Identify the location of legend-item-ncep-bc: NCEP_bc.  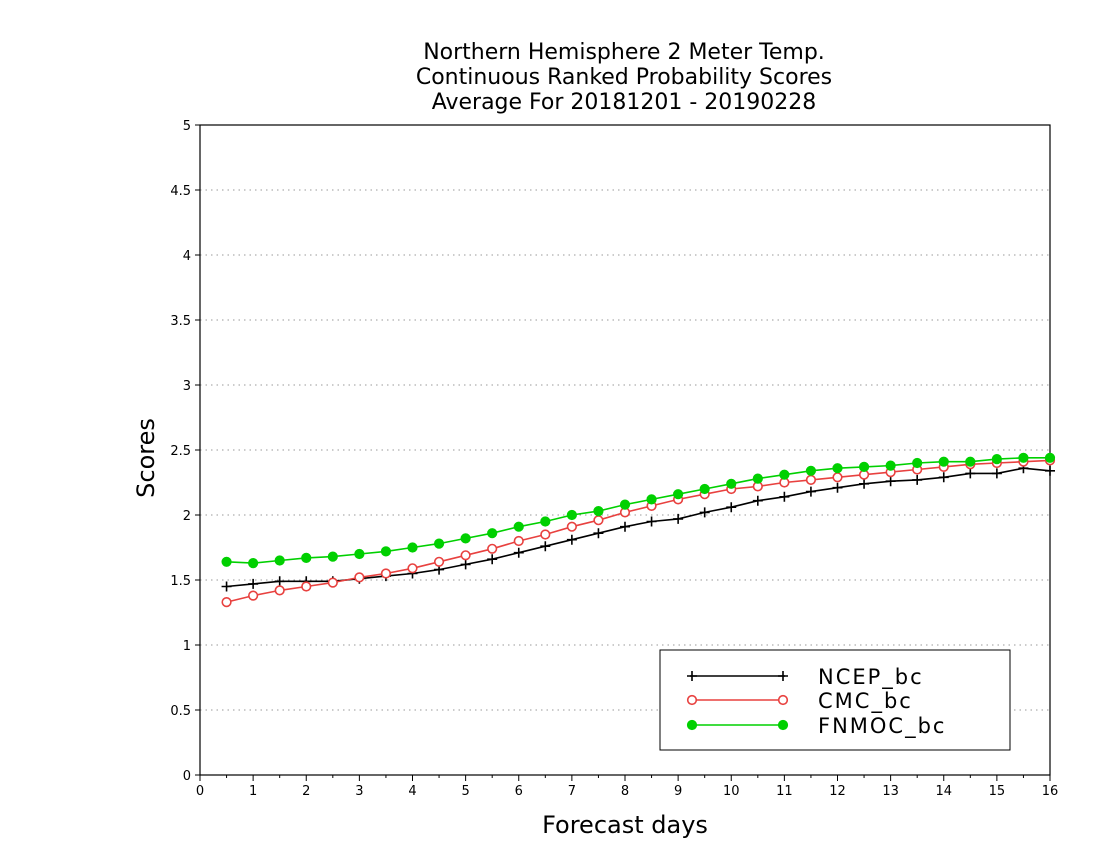
(805, 677).